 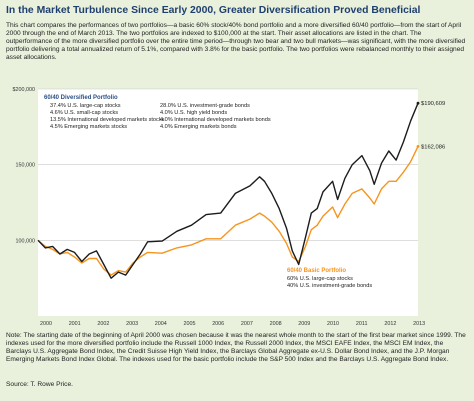 What do you see at coordinates (320, 279) in the screenshot?
I see `legend-basic-item: 60% U.S. large-cap stocks` at bounding box center [320, 279].